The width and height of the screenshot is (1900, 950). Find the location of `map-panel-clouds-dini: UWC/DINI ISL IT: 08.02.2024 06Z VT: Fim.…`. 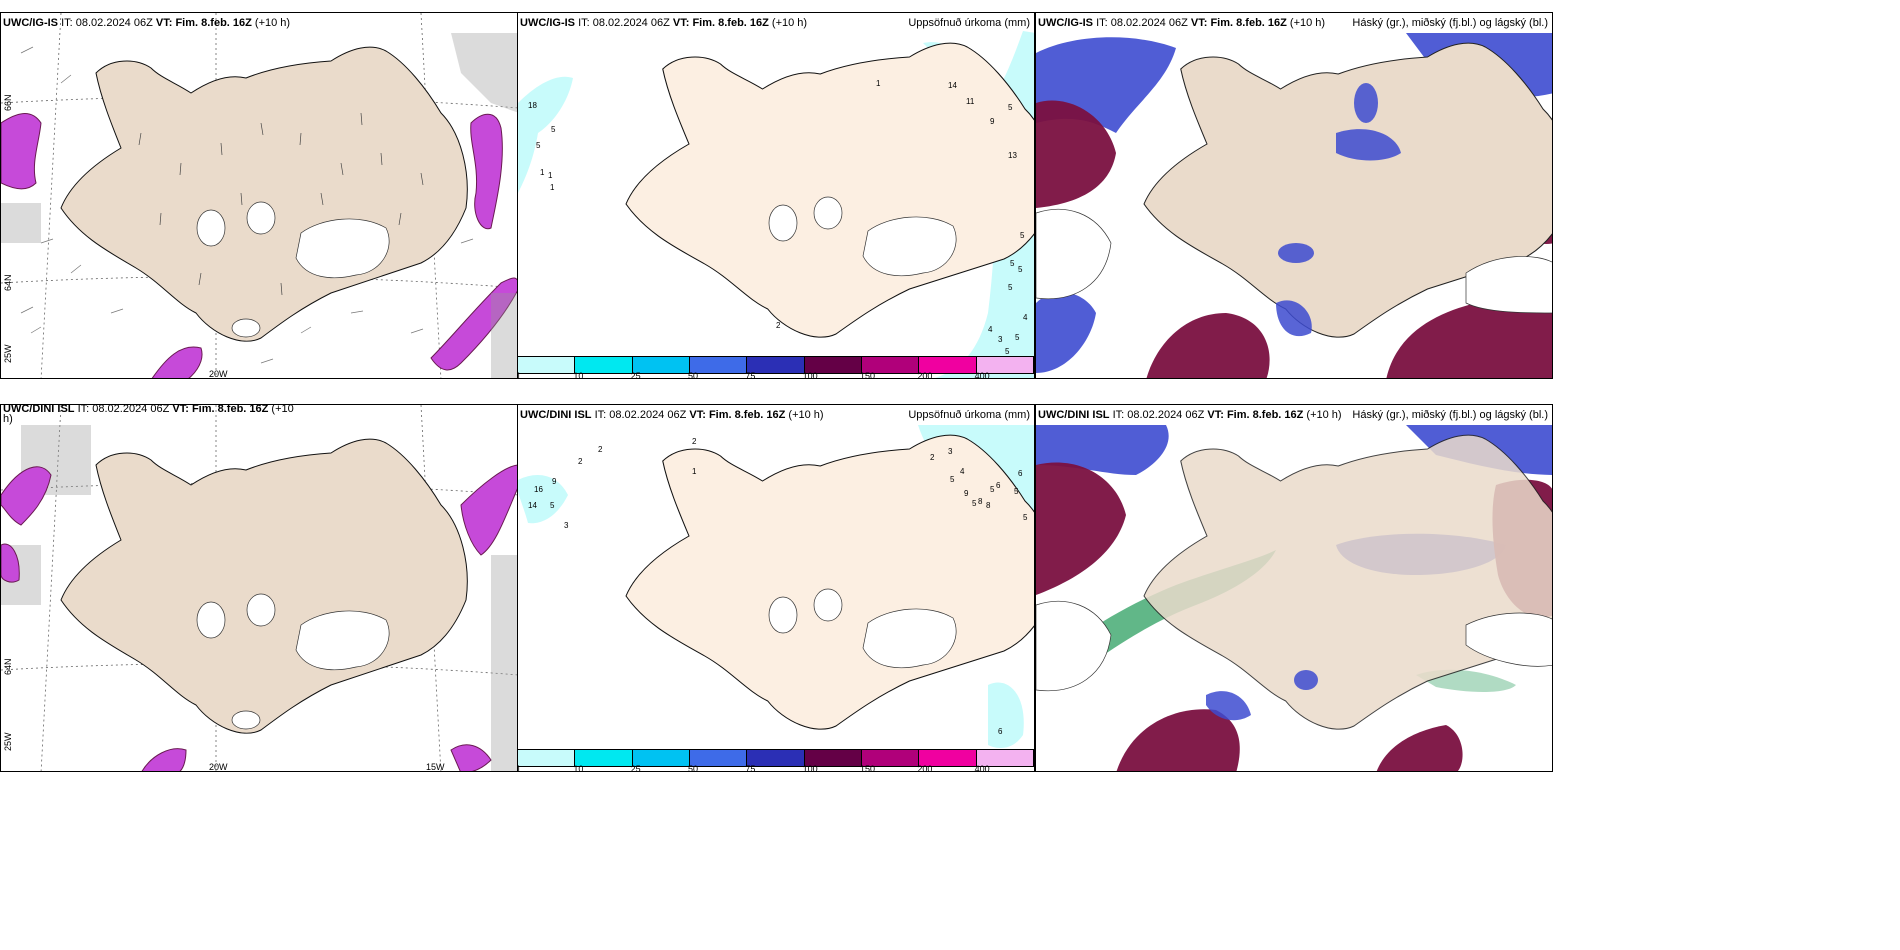

map-panel-clouds-dini: UWC/DINI ISL IT: 08.02.2024 06Z VT: Fim.… is located at coordinates (1294, 588).